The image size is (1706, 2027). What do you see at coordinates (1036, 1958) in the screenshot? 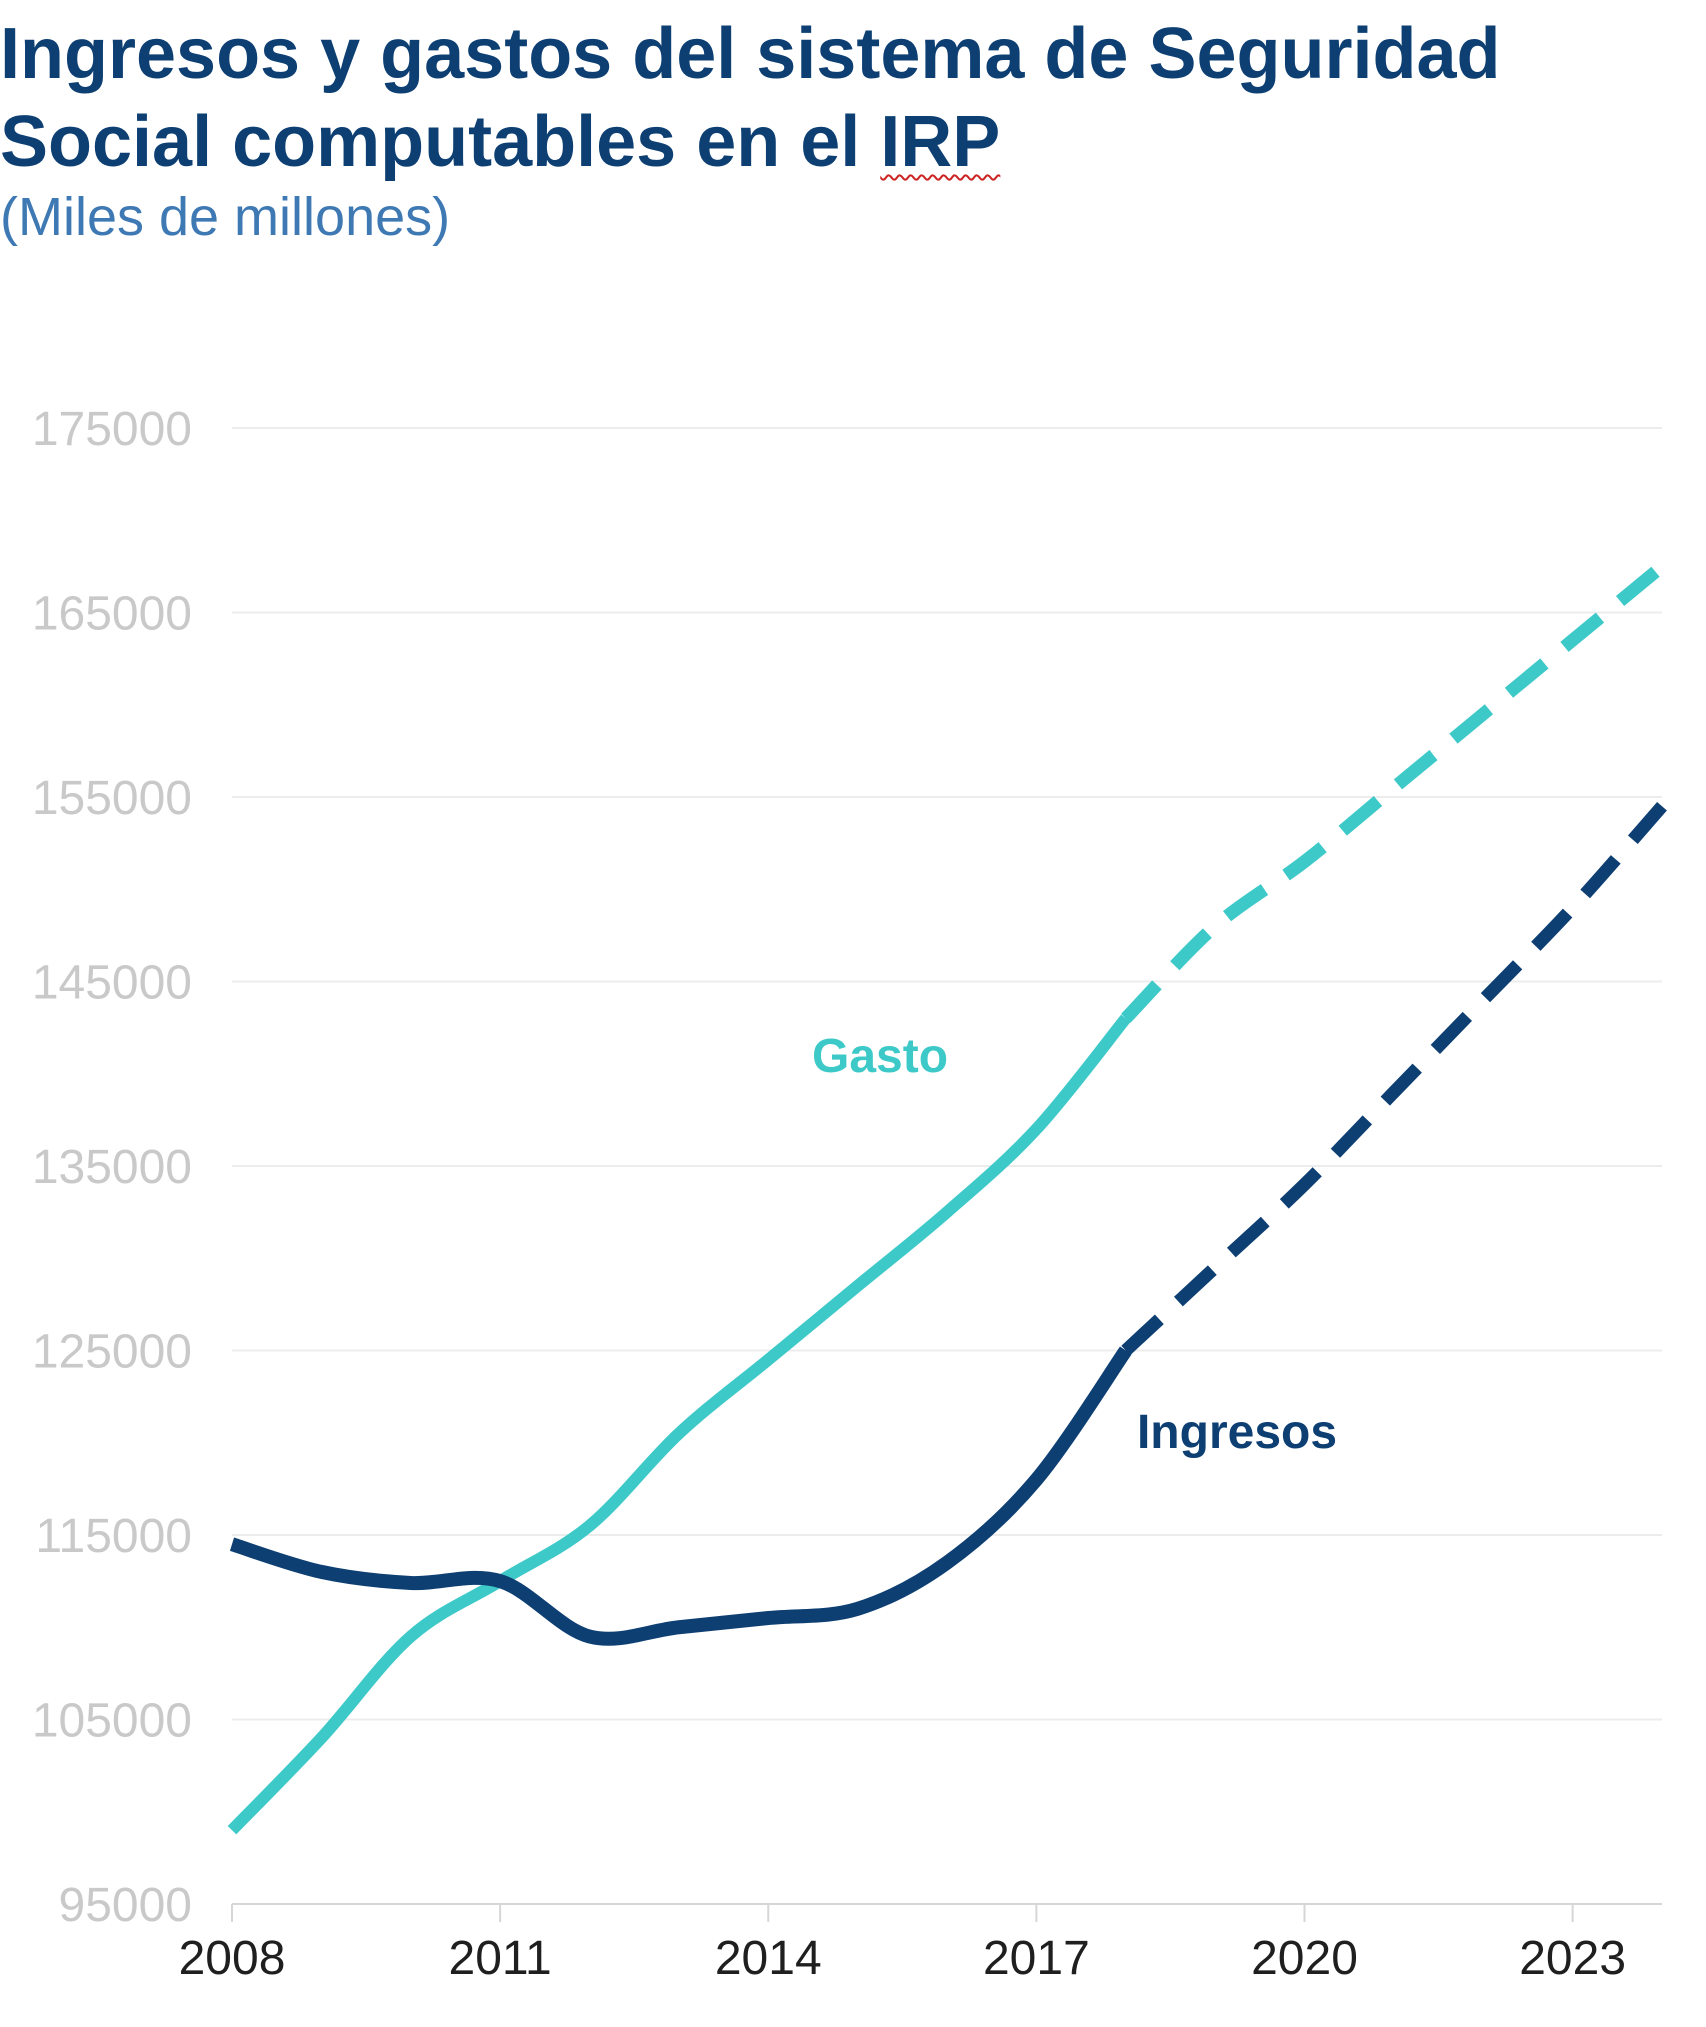
I see `x-tick-label: 2017` at bounding box center [1036, 1958].